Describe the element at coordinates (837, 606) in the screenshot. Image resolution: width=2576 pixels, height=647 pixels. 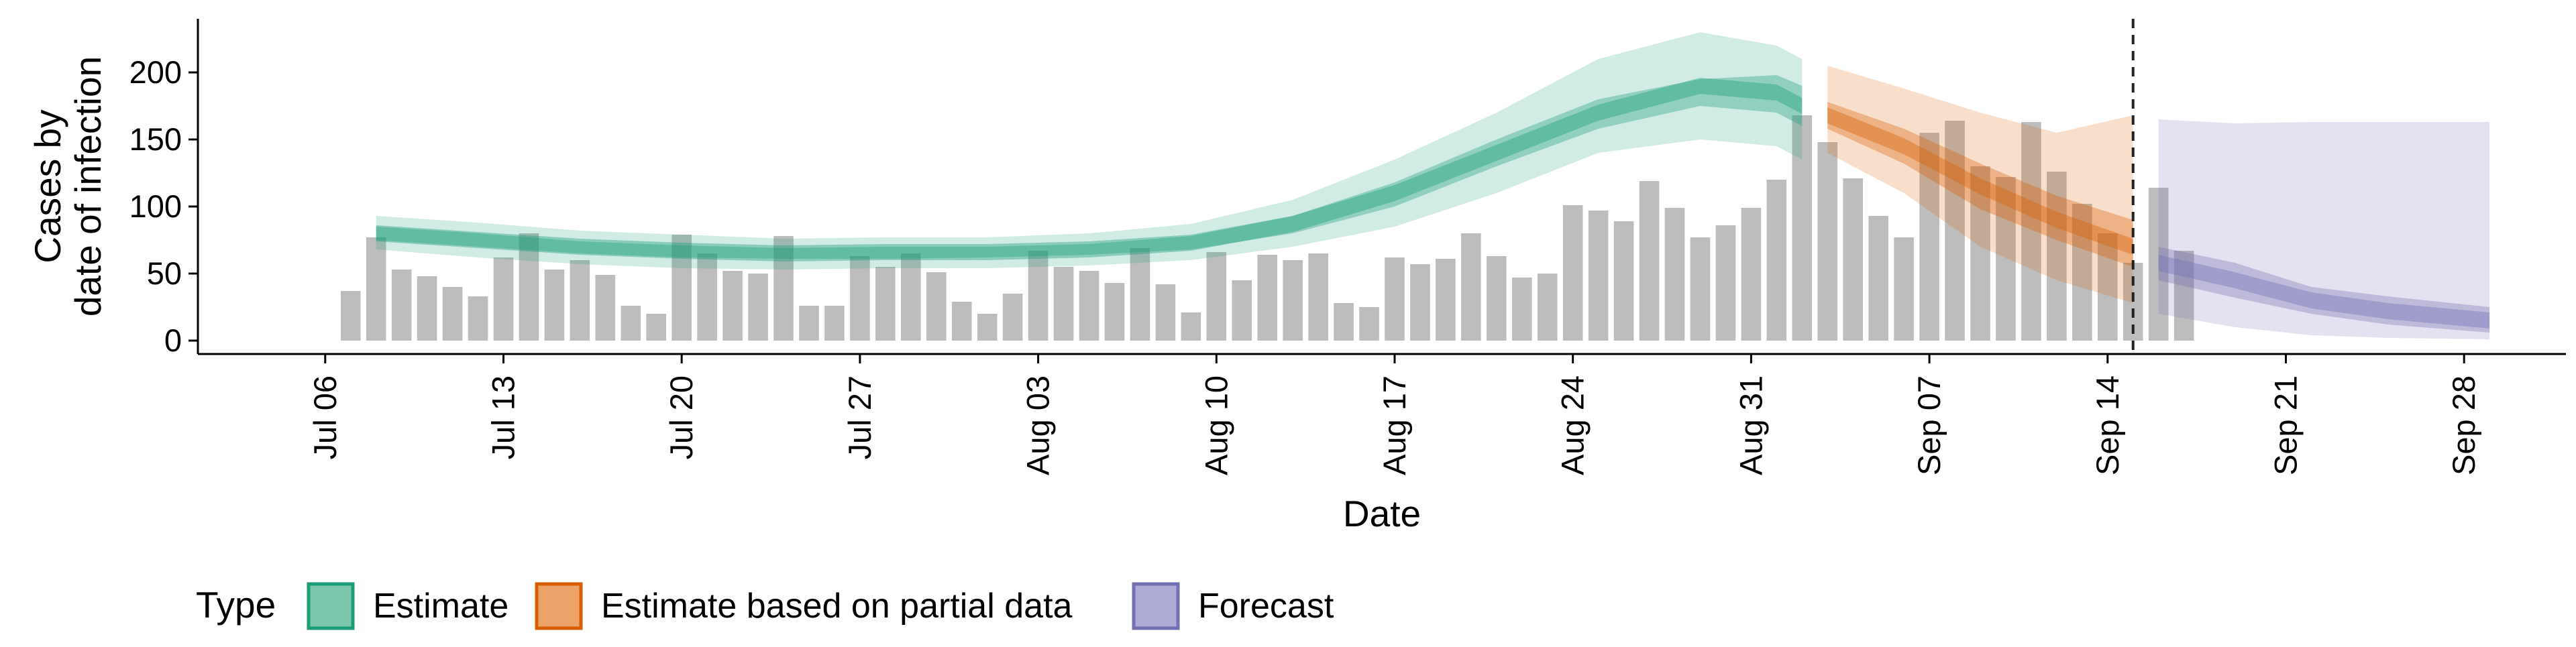
I see `legend-label-estimate-based-on-partial-data: Estimate based on partial data` at that location.